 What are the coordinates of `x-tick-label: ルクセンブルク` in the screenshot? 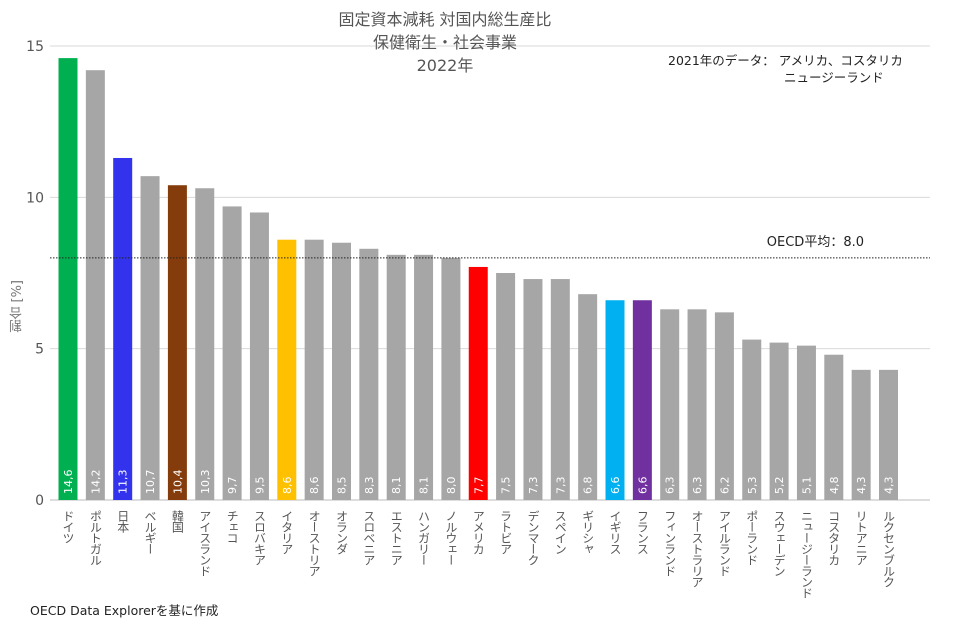 It's located at (889, 549).